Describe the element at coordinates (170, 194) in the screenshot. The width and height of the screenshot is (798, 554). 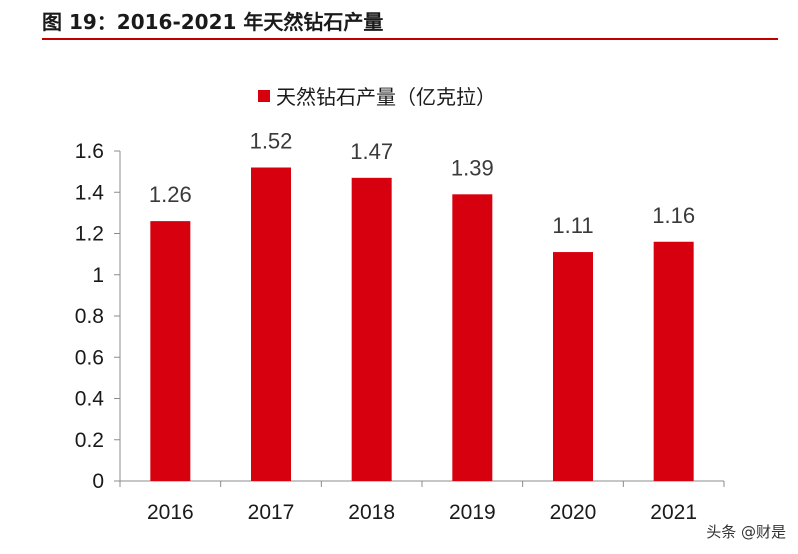
I see `data-label-2016: 1.26` at that location.